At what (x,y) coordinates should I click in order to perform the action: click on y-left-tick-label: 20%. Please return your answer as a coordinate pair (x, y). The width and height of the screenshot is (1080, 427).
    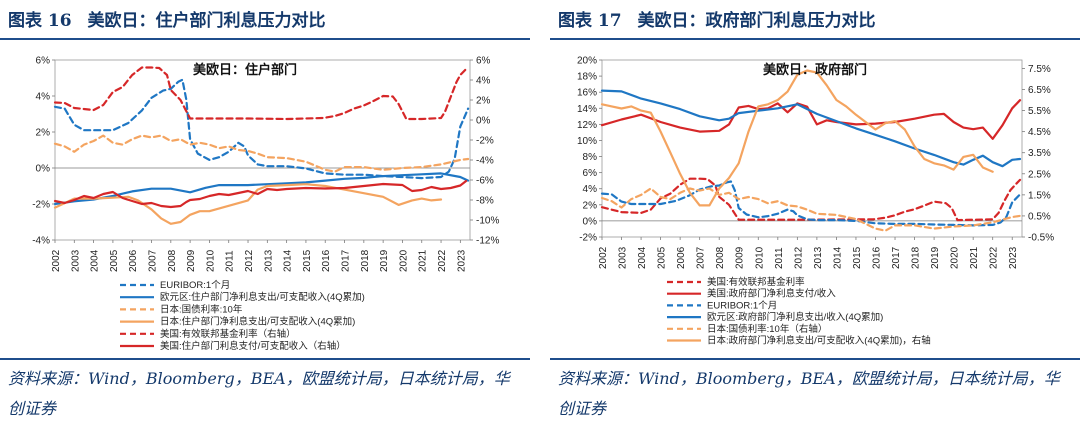
    Looking at the image, I should click on (587, 61).